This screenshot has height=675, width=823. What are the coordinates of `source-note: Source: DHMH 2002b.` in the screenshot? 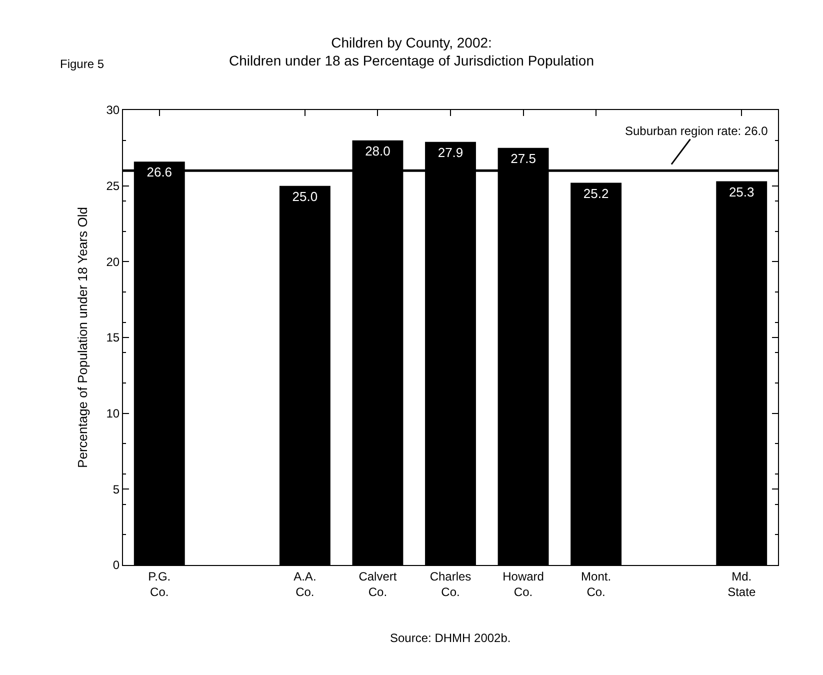 It's located at (450, 638).